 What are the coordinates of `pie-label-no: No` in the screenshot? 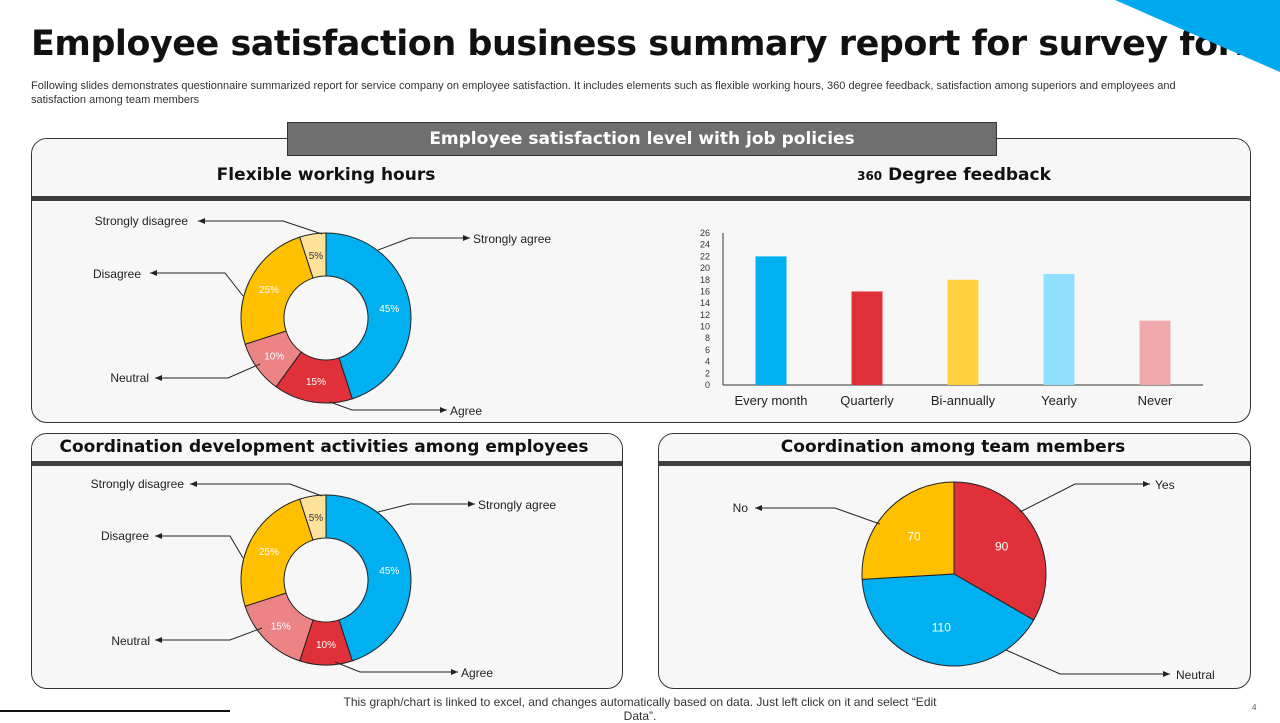 It's located at (741, 508).